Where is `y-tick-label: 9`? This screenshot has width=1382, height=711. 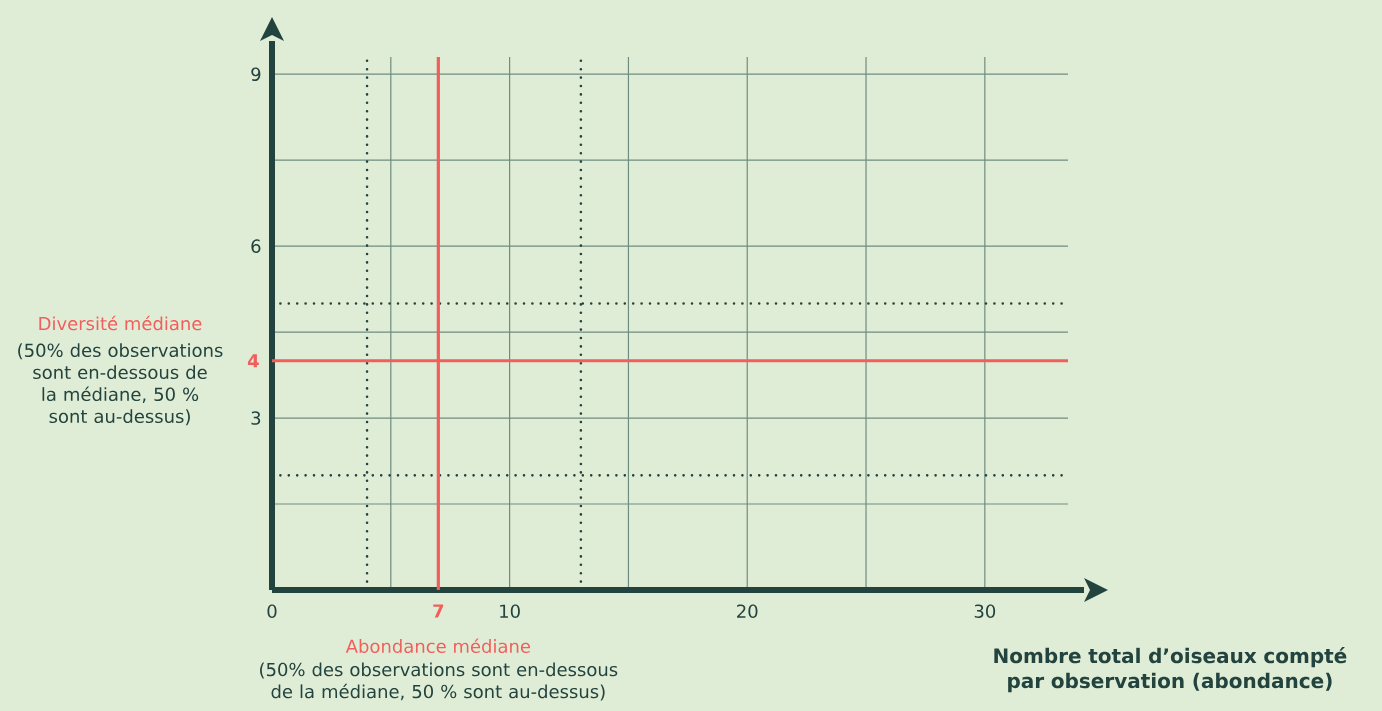
y-tick-label: 9 is located at coordinates (256, 74).